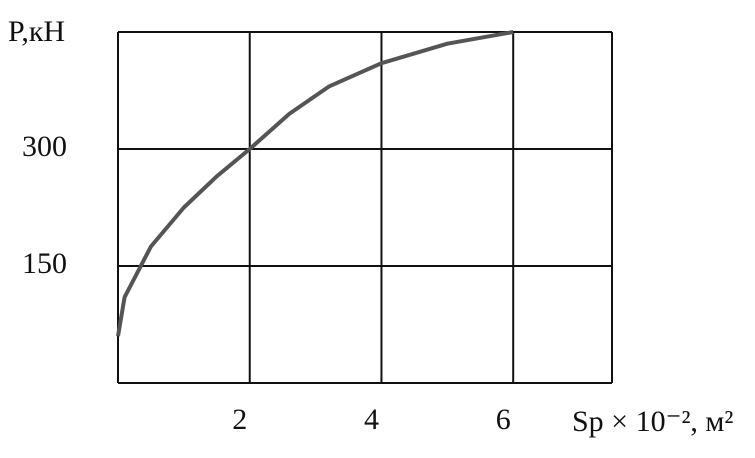  I want to click on x-tick-label: 2, so click(239, 419).